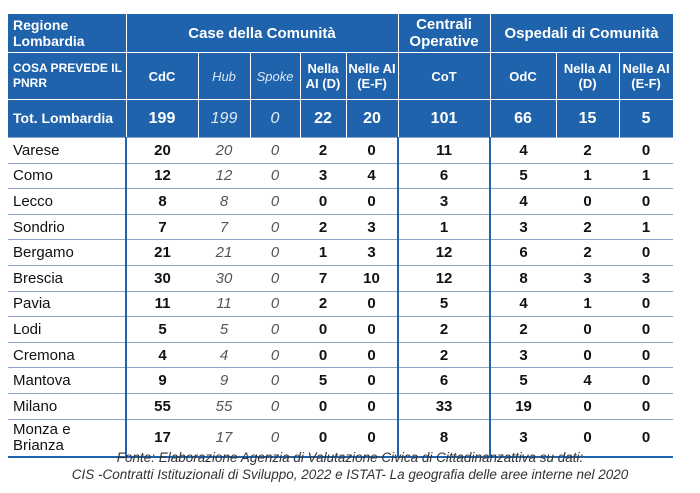 The image size is (700, 493). Describe the element at coordinates (67, 118) in the screenshot. I see `total-label: Tot. Lombardia` at that location.